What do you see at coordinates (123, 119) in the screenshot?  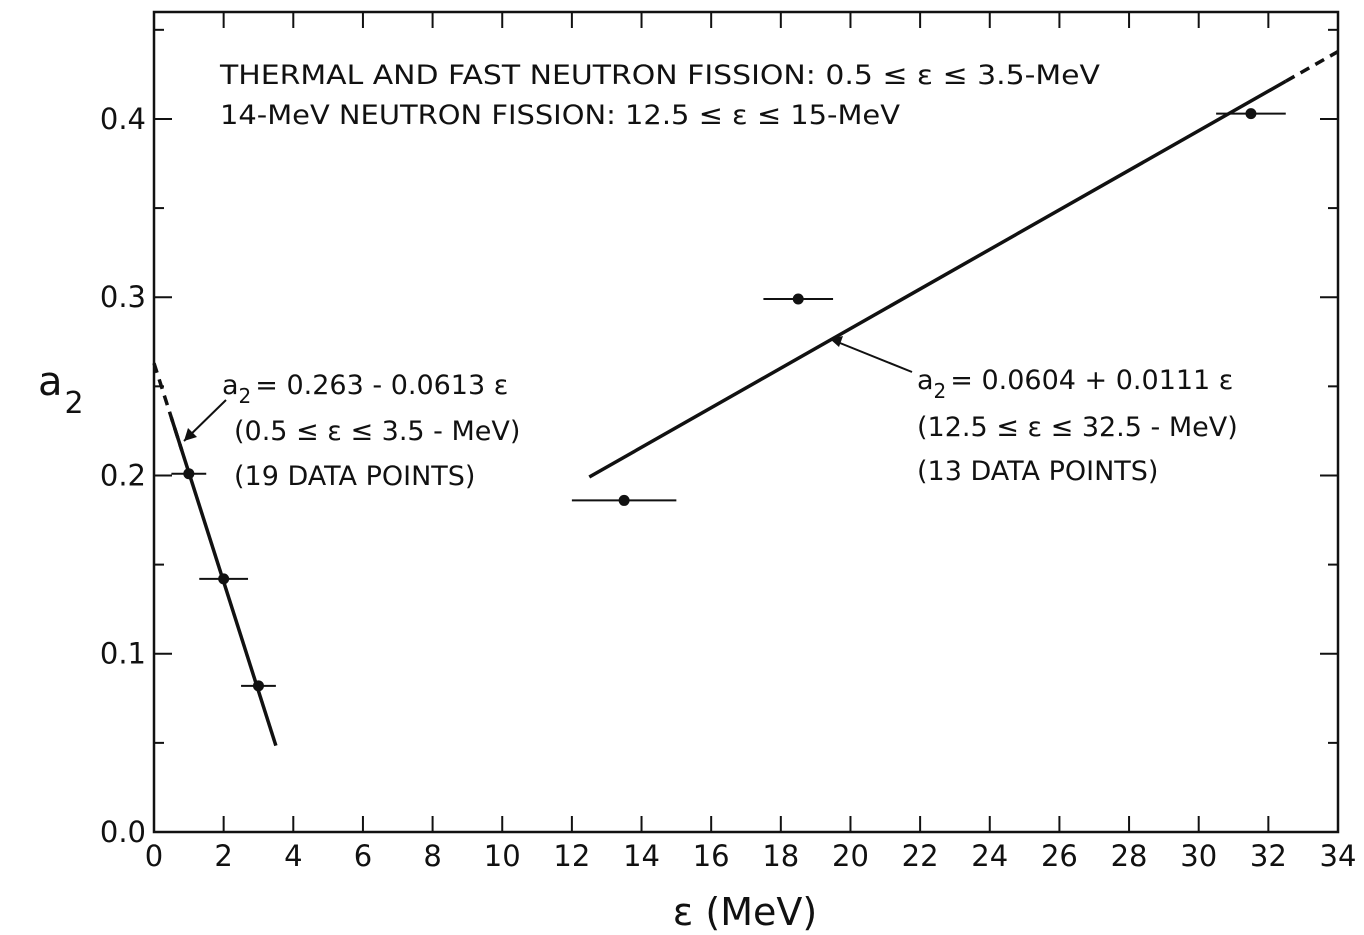 I see `y-tick-label: 0.4` at bounding box center [123, 119].